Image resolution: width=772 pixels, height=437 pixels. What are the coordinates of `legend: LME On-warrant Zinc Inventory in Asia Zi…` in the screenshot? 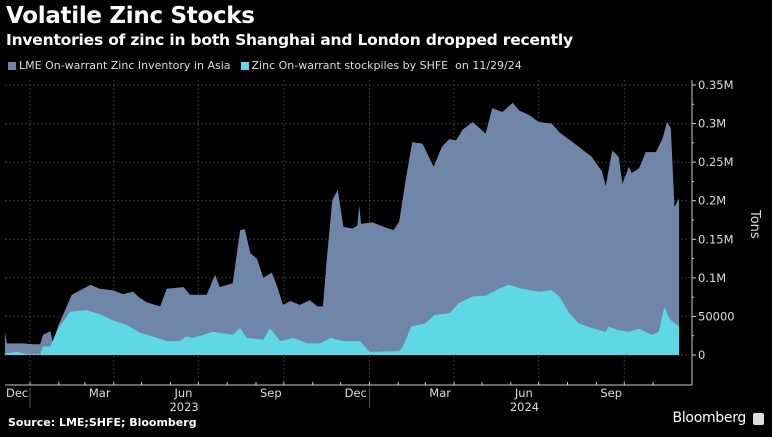 It's located at (265, 65).